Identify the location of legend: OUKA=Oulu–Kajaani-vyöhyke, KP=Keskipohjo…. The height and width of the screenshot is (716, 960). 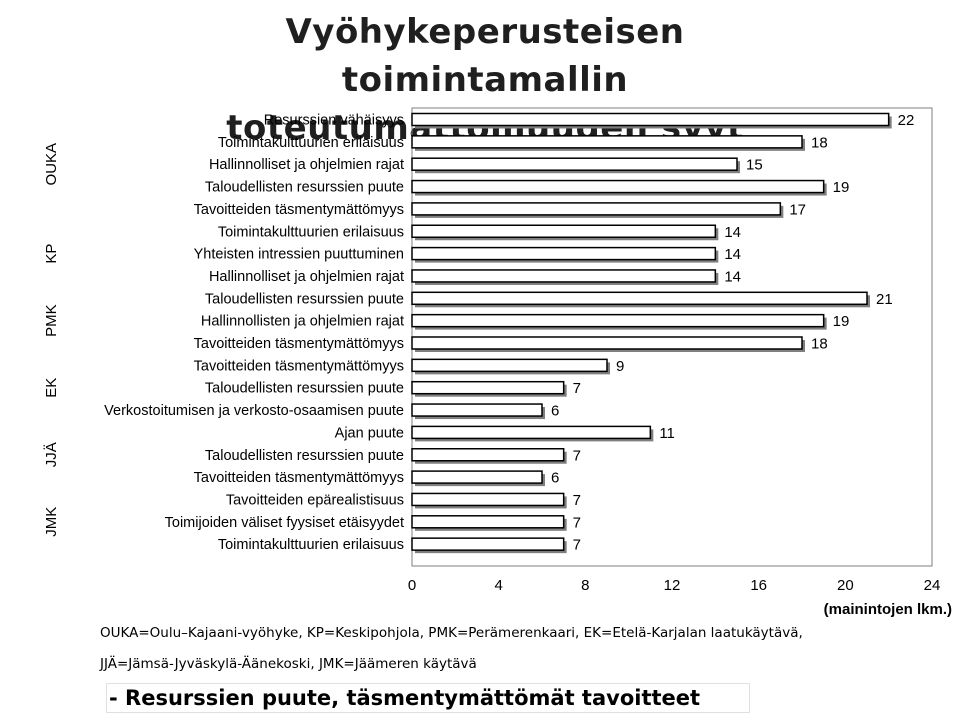
(480, 649).